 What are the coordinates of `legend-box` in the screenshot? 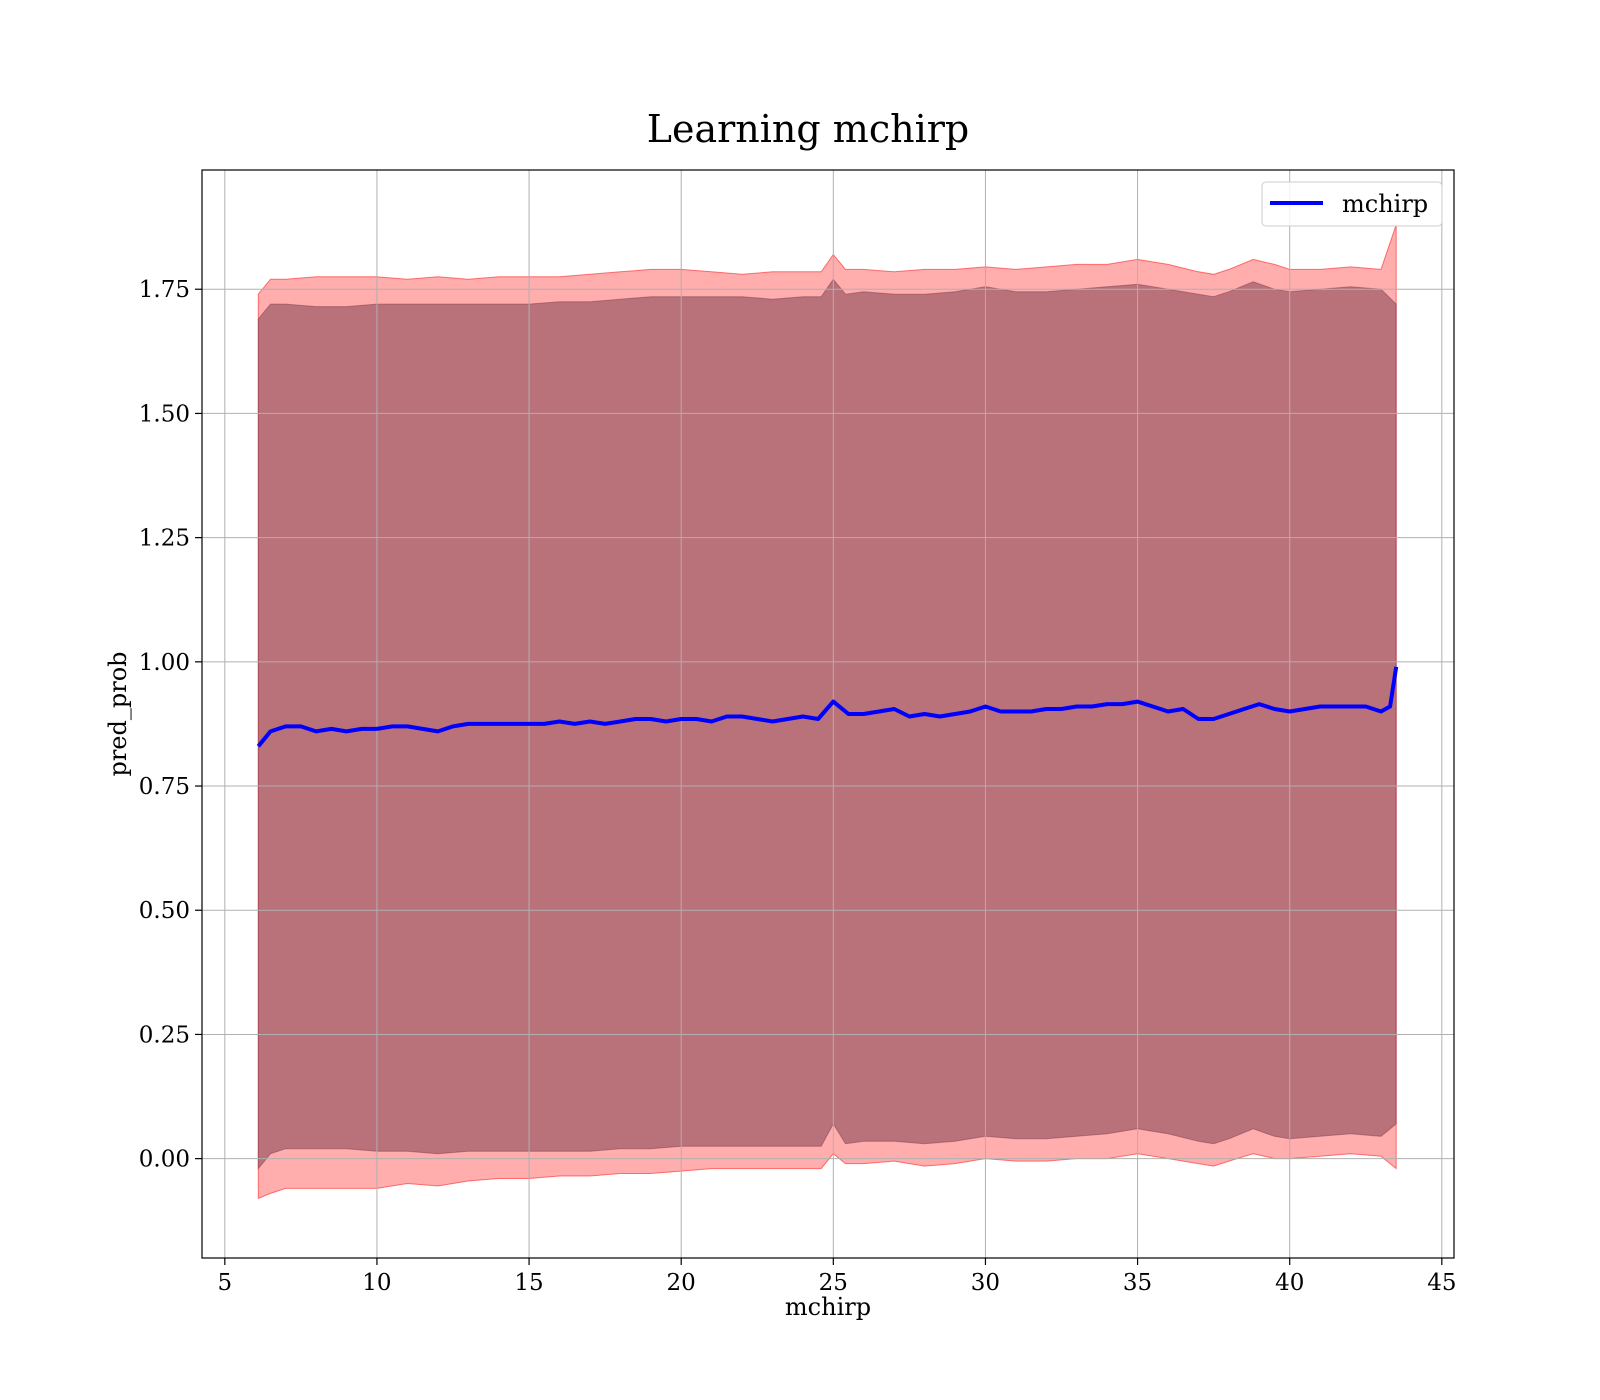 It's located at (1352, 204).